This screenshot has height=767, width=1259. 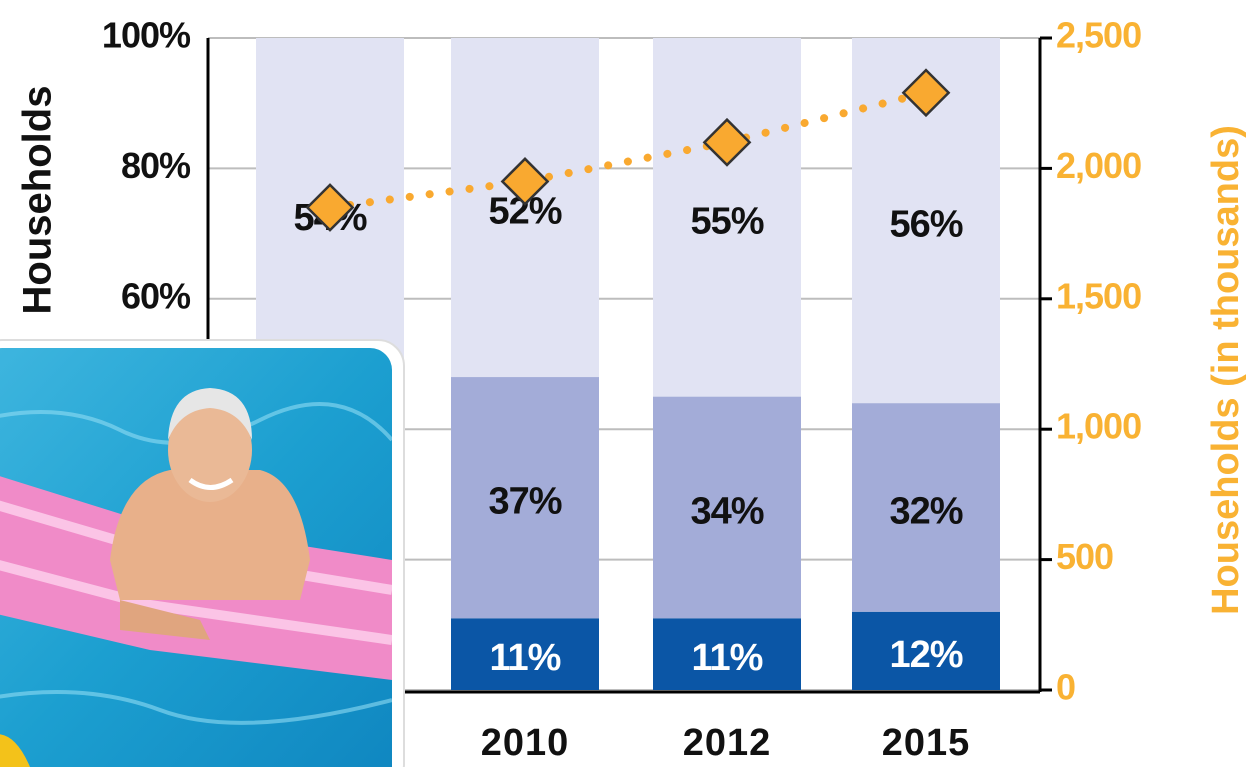 I want to click on data-label: 55%, so click(x=726, y=221).